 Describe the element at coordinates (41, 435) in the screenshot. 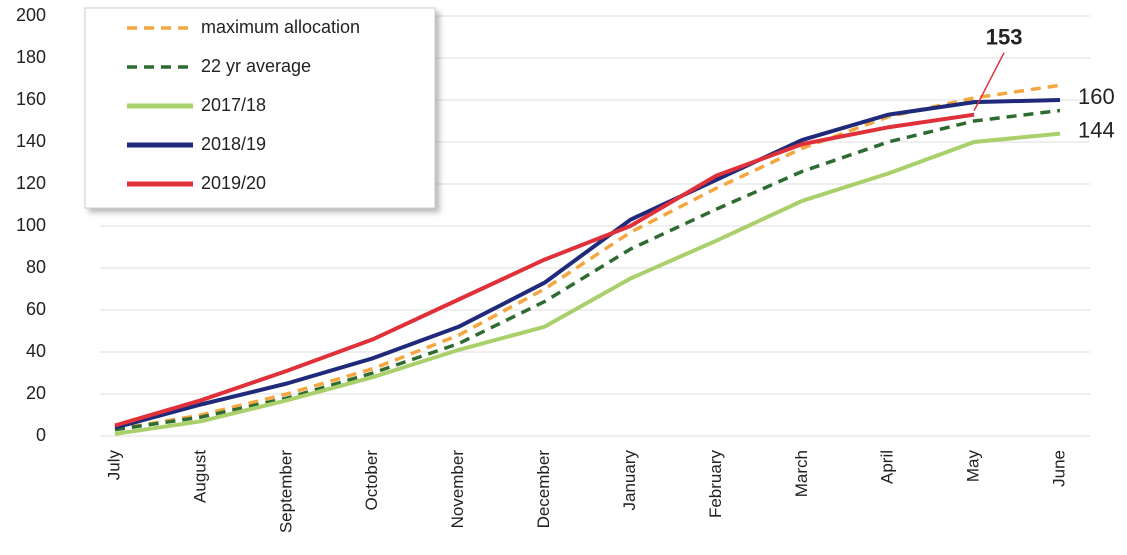

I see `y-tick-label: 0` at that location.